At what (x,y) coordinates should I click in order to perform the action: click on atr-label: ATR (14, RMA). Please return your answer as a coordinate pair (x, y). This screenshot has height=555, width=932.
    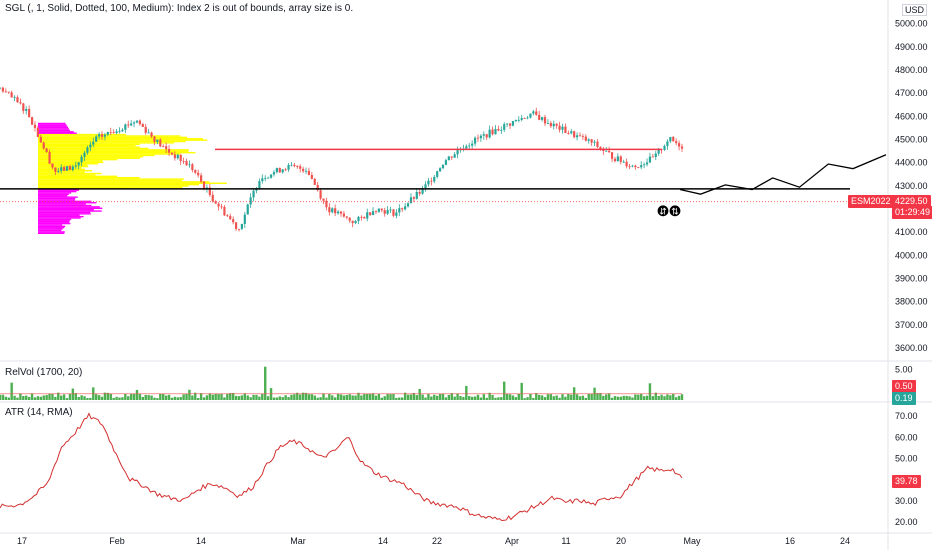
    Looking at the image, I should click on (39, 412).